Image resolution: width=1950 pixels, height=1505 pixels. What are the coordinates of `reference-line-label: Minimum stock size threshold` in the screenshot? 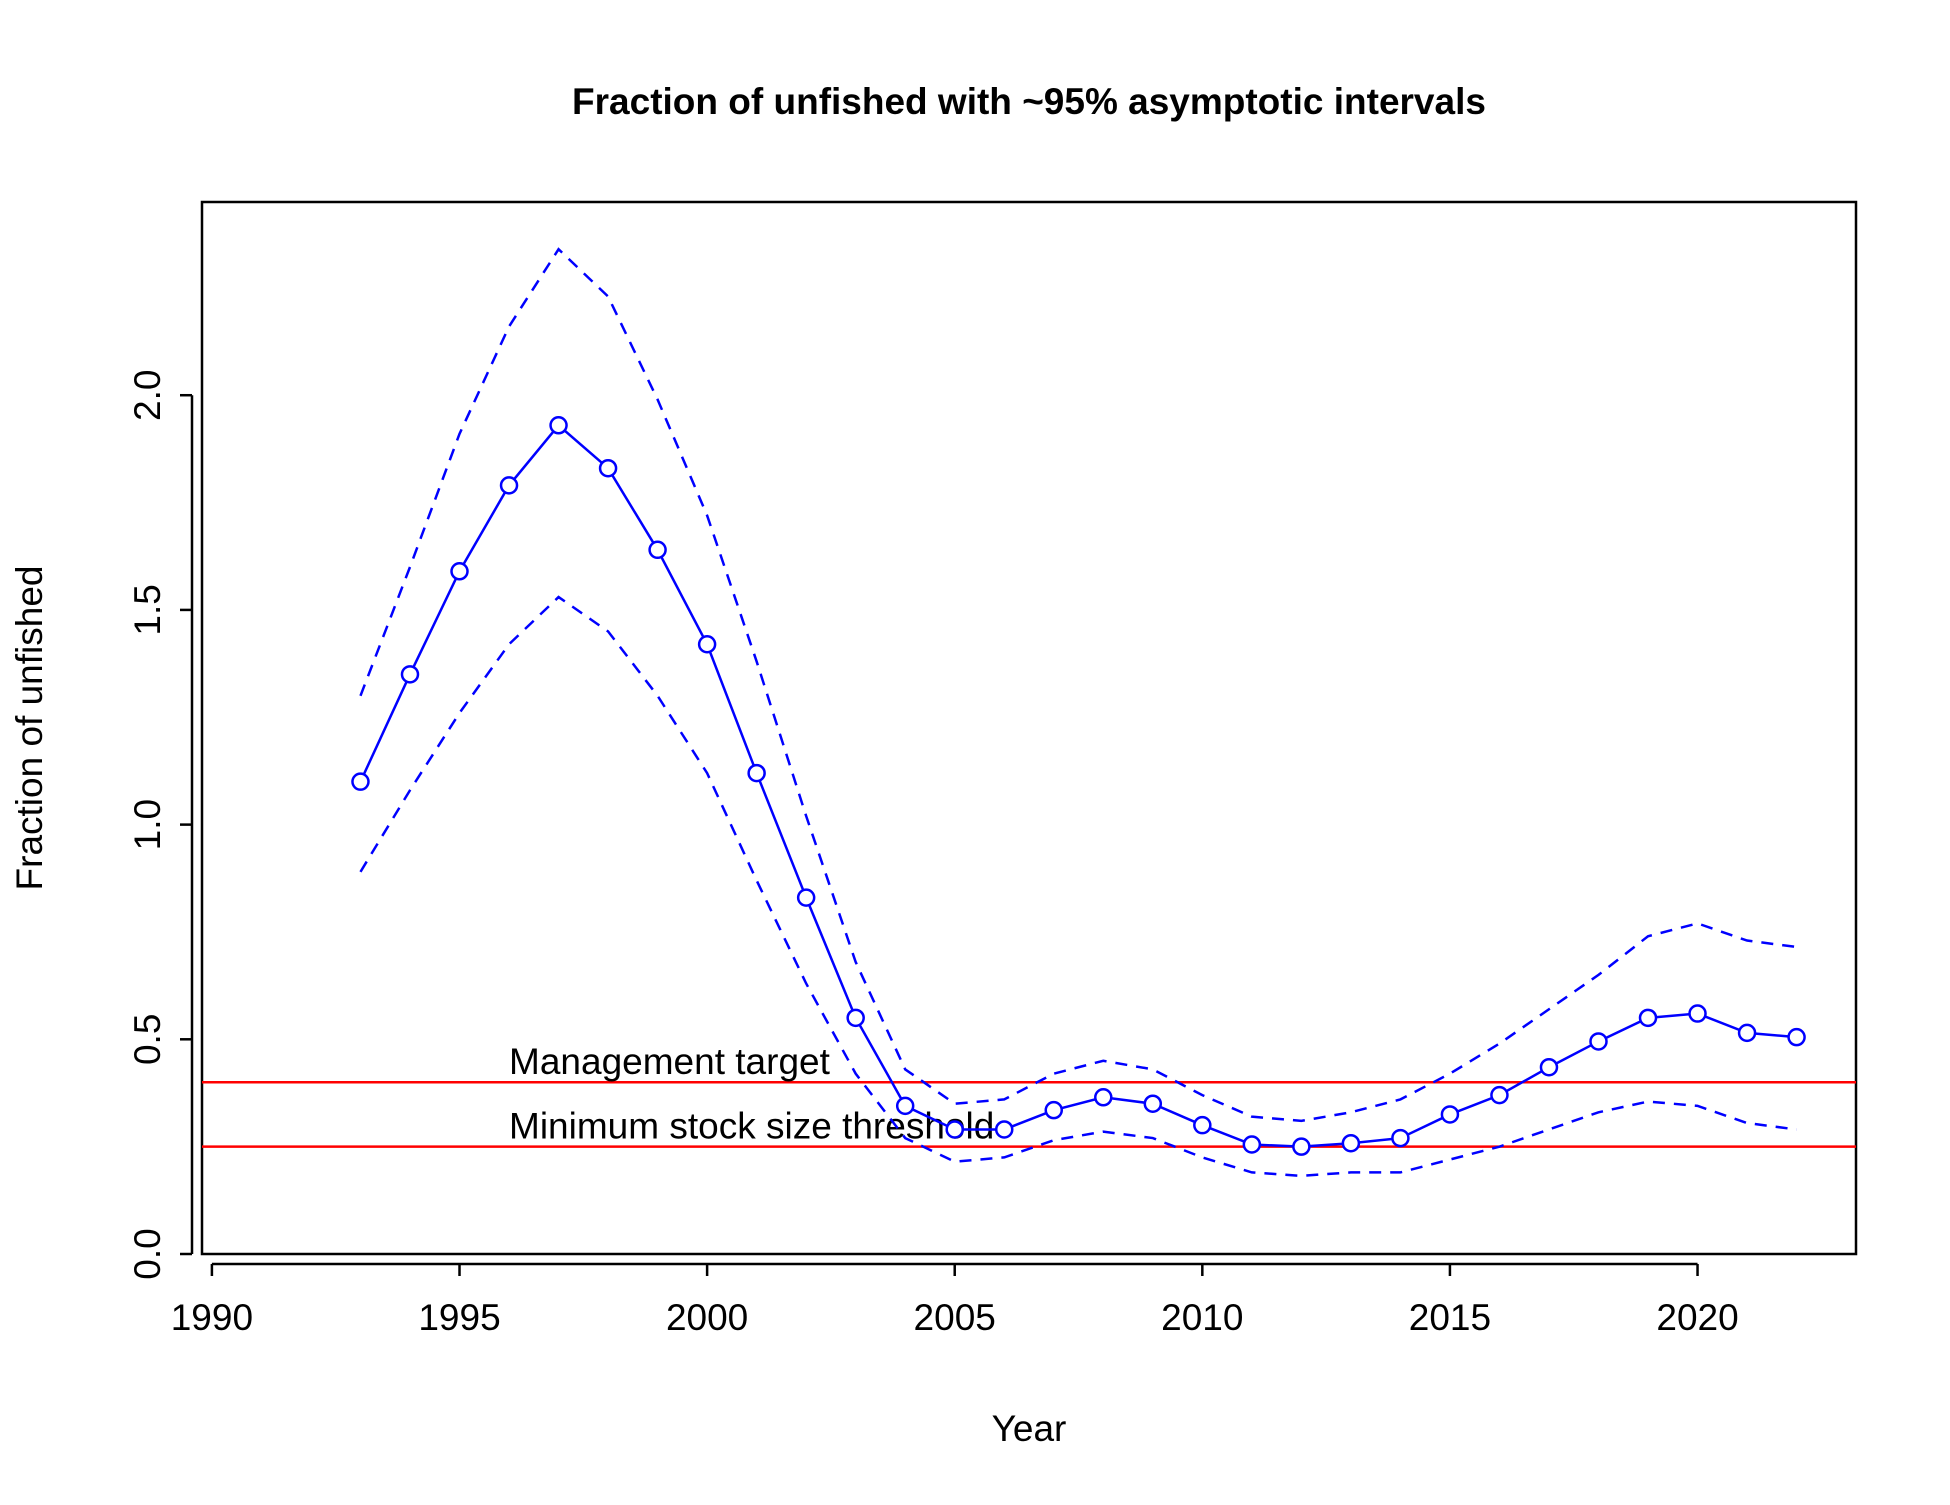 It's located at (751, 1126).